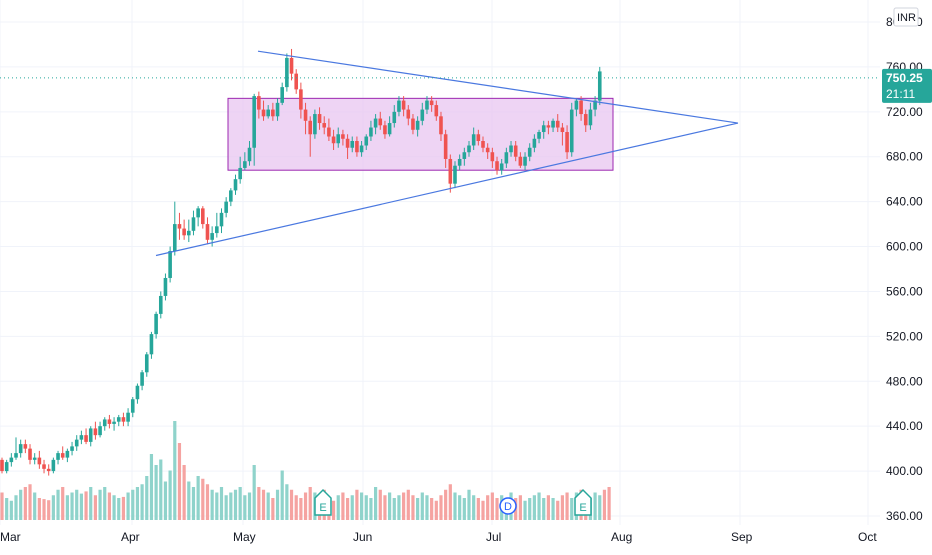 This screenshot has width=932, height=555. I want to click on currency-label: INR, so click(906, 17).